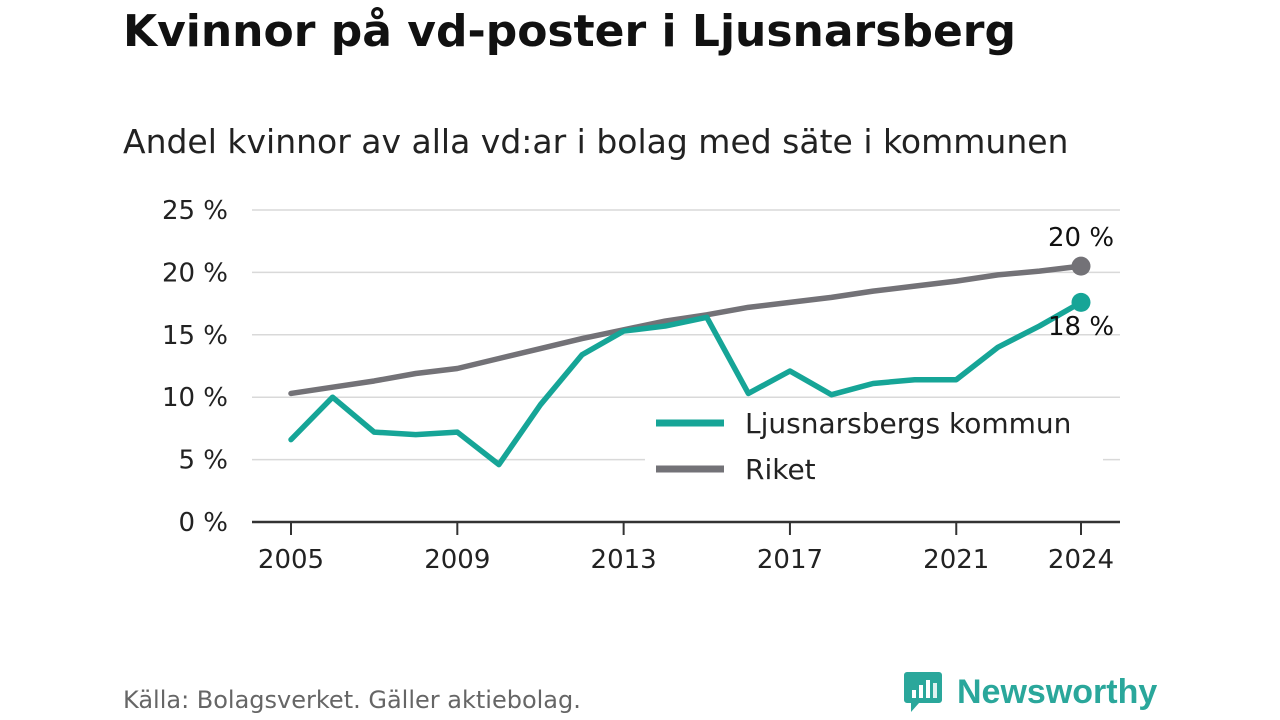  Describe the element at coordinates (291, 560) in the screenshot. I see `x-tick-label: 2005` at that location.